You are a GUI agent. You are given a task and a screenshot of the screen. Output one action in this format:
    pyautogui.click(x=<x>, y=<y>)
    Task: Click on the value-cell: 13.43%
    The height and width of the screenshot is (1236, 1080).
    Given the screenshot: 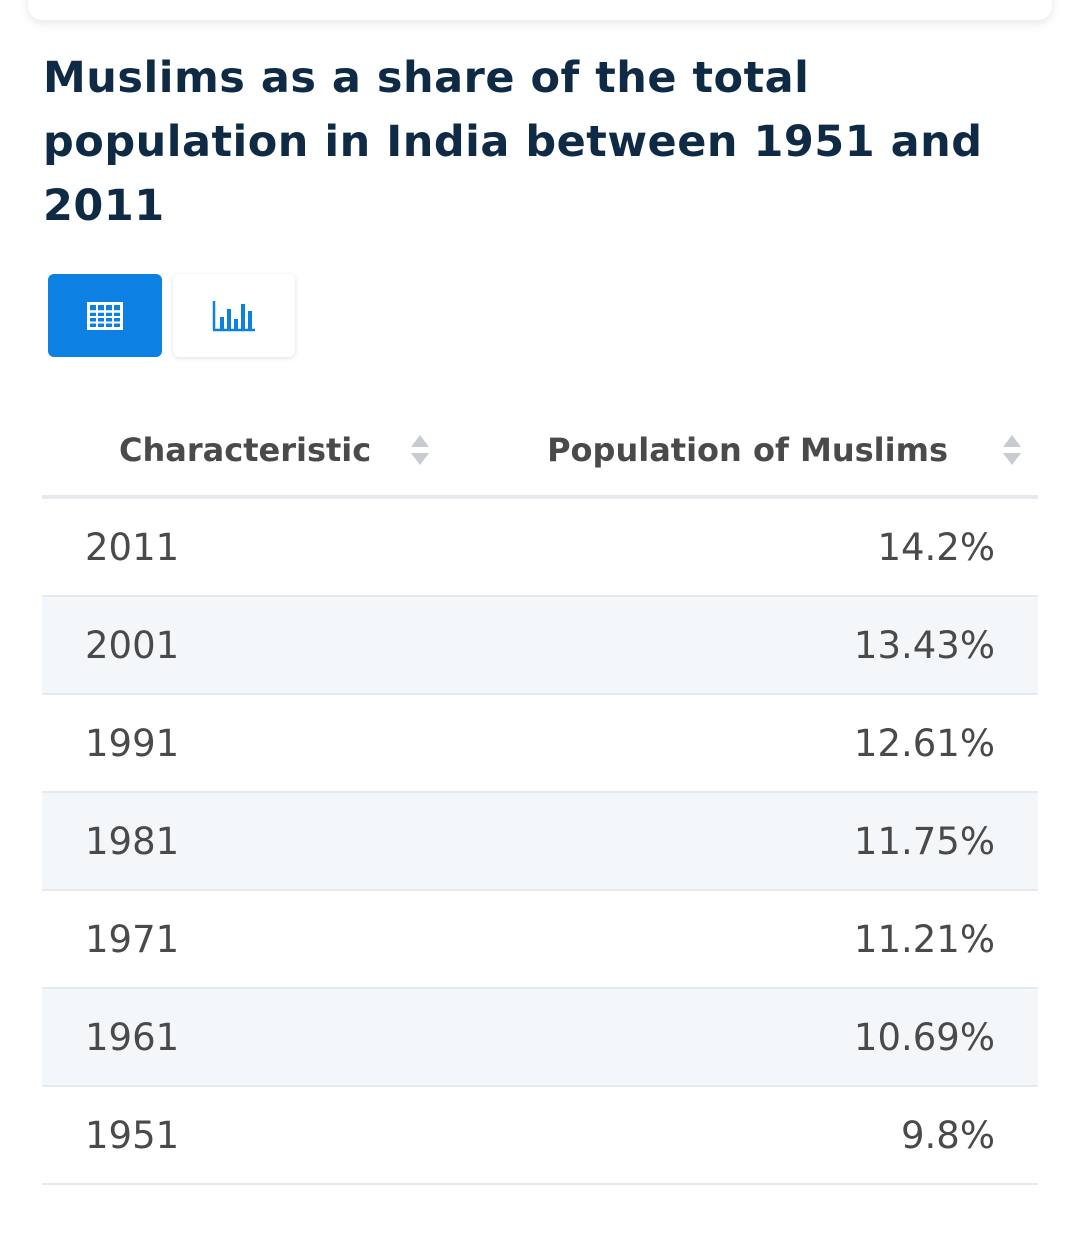 What is the action you would take?
    pyautogui.click(x=760, y=645)
    